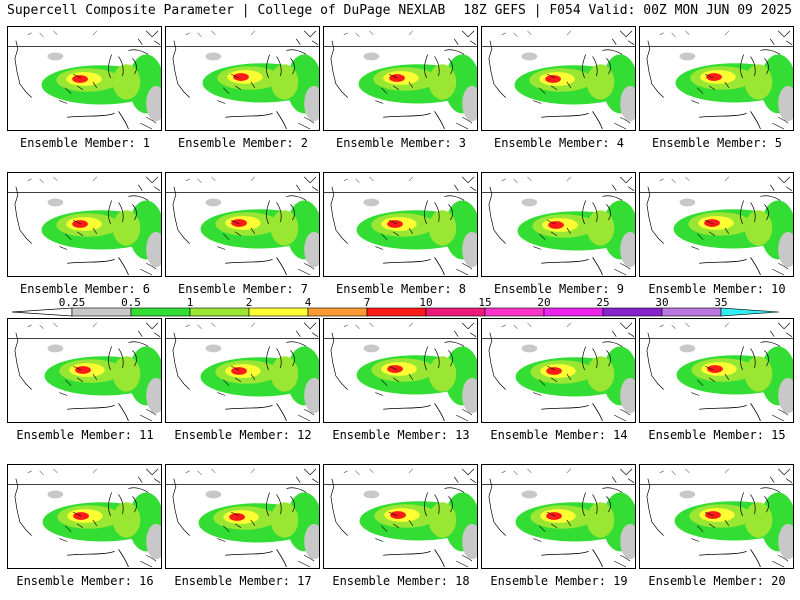 Image resolution: width=800 pixels, height=600 pixels. What do you see at coordinates (401, 581) in the screenshot?
I see `ensemble-member-label: Ensemble Member: 18` at bounding box center [401, 581].